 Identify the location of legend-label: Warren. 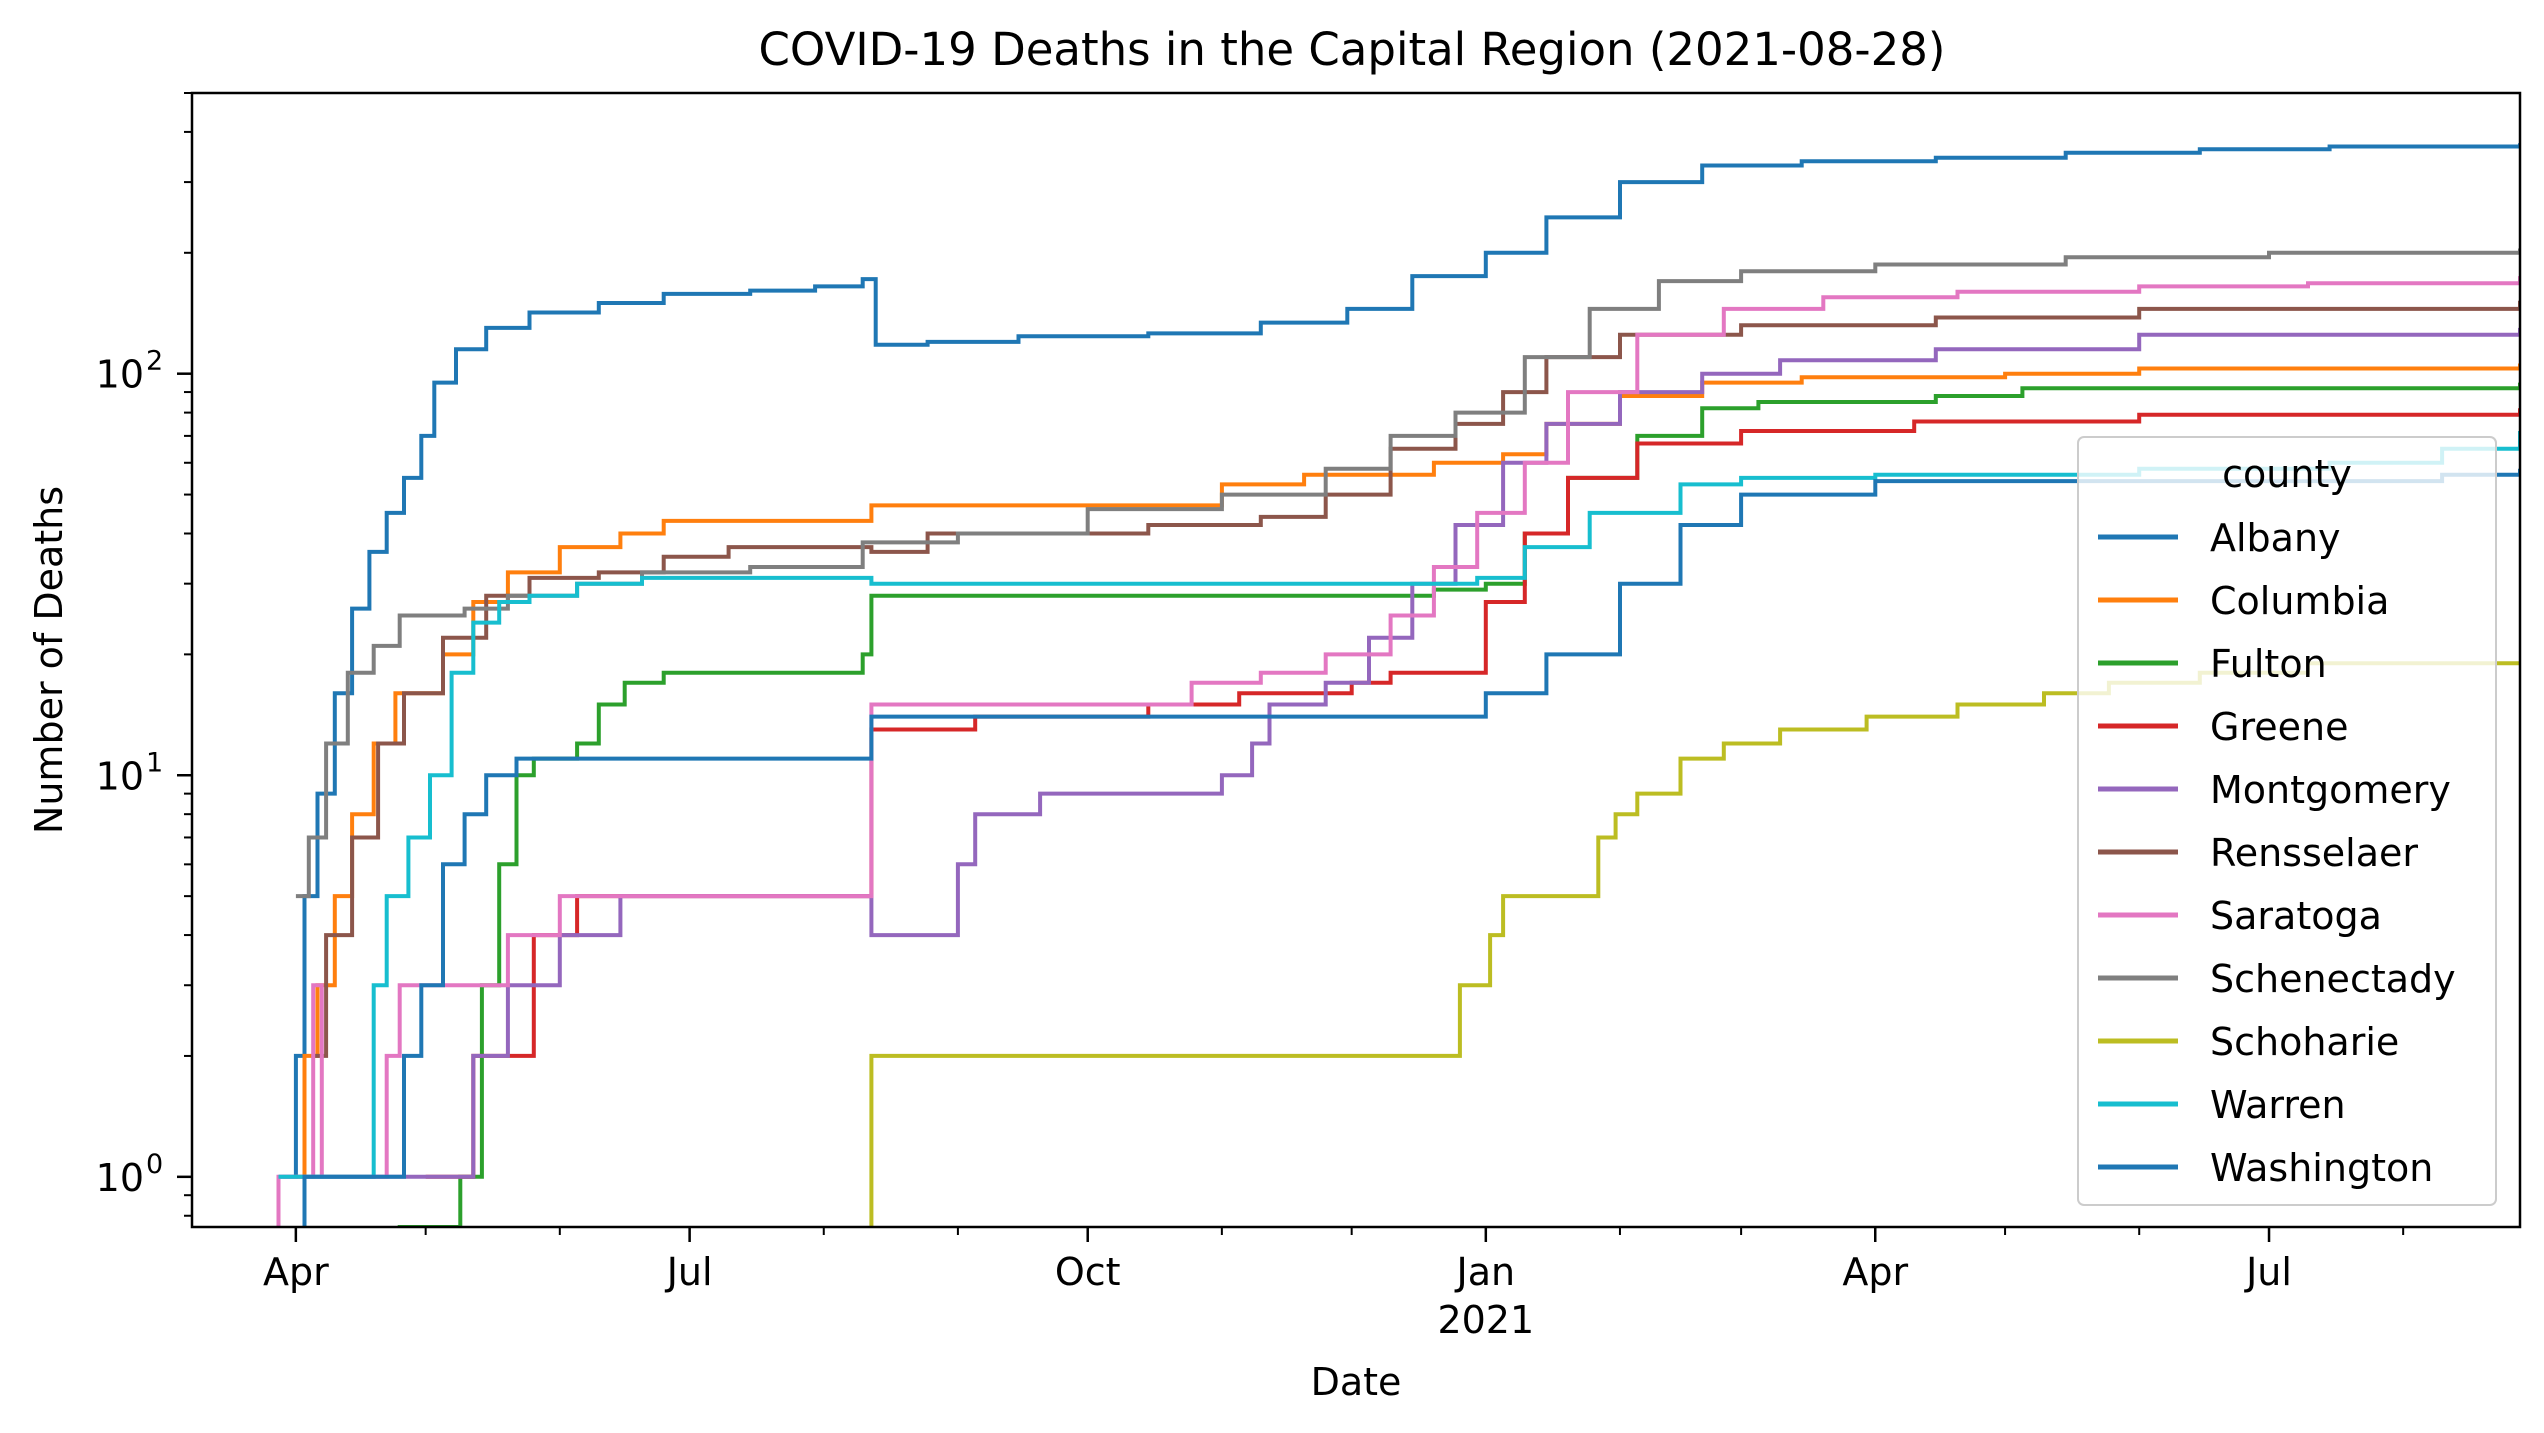
(2278, 1105).